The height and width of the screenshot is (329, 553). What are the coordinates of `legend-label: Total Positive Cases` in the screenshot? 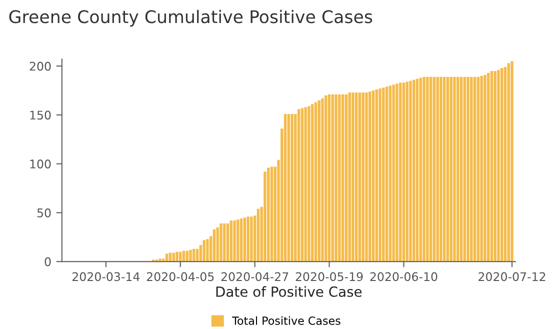 It's located at (286, 320).